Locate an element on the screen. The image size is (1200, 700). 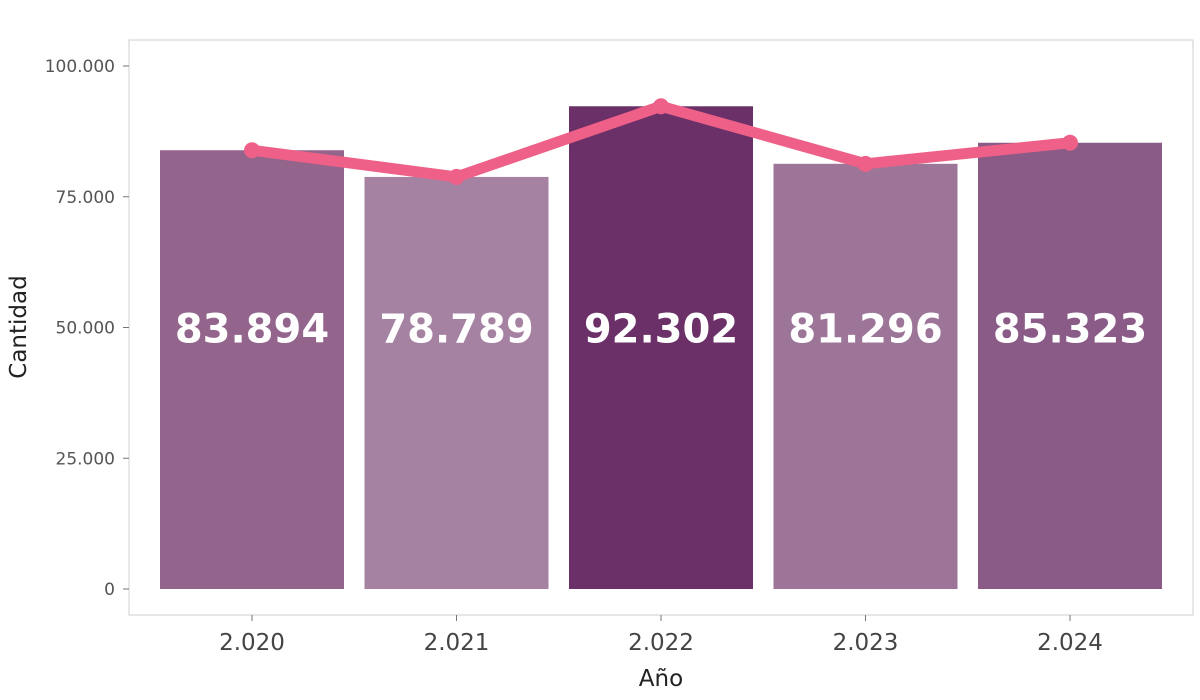
bar-value-label: 83.894 is located at coordinates (252, 330).